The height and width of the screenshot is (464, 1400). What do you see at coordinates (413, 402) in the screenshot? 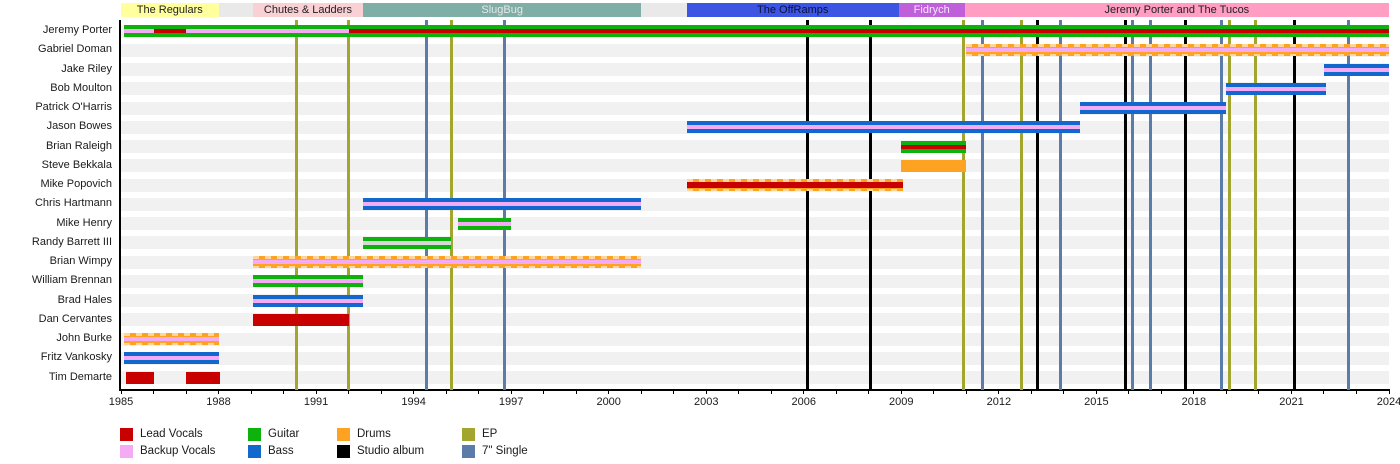
I see `axis-year-label: 1994` at bounding box center [413, 402].